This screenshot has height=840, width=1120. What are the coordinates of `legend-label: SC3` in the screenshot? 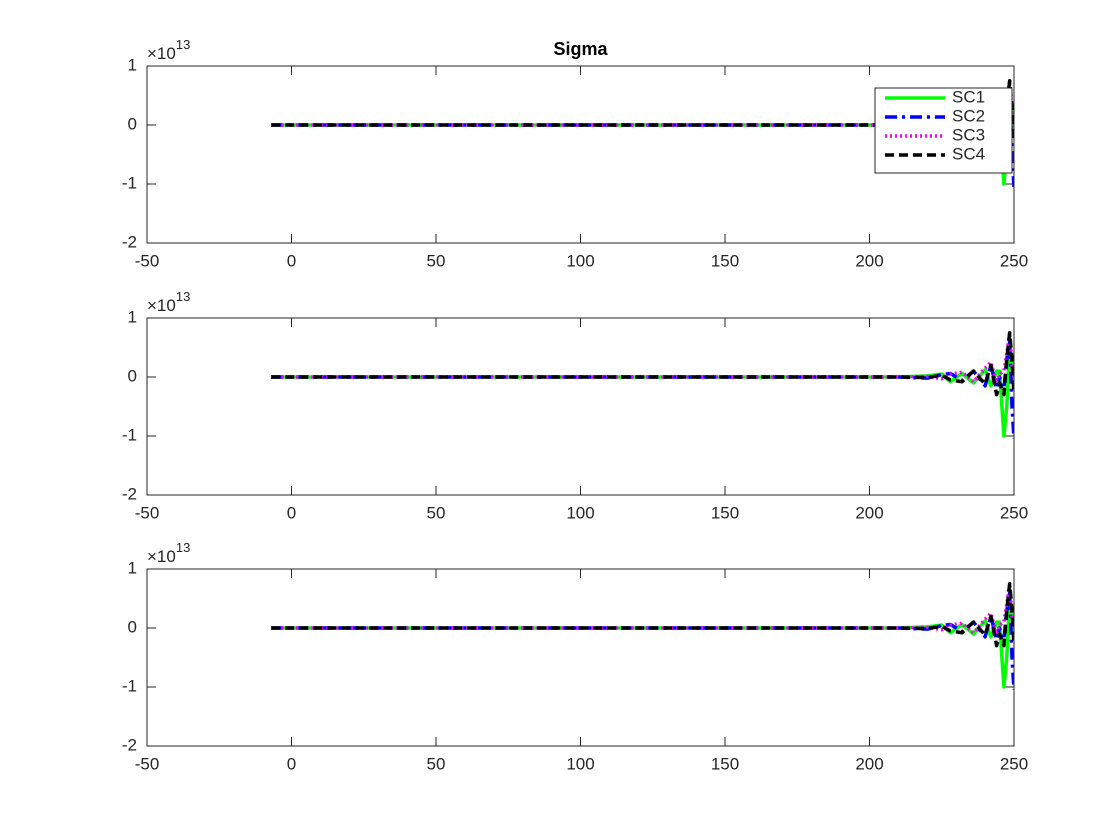 It's located at (968, 134).